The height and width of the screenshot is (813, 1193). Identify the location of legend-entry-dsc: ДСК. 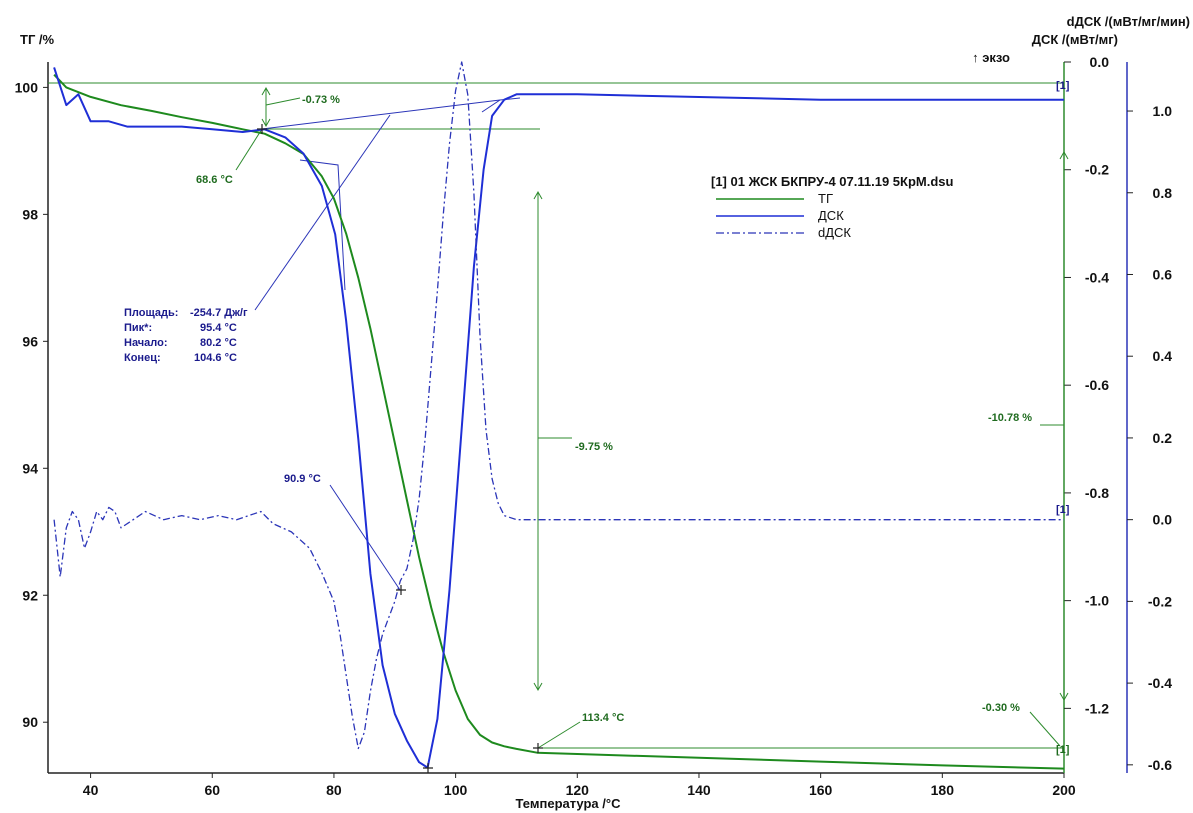
(831, 215).